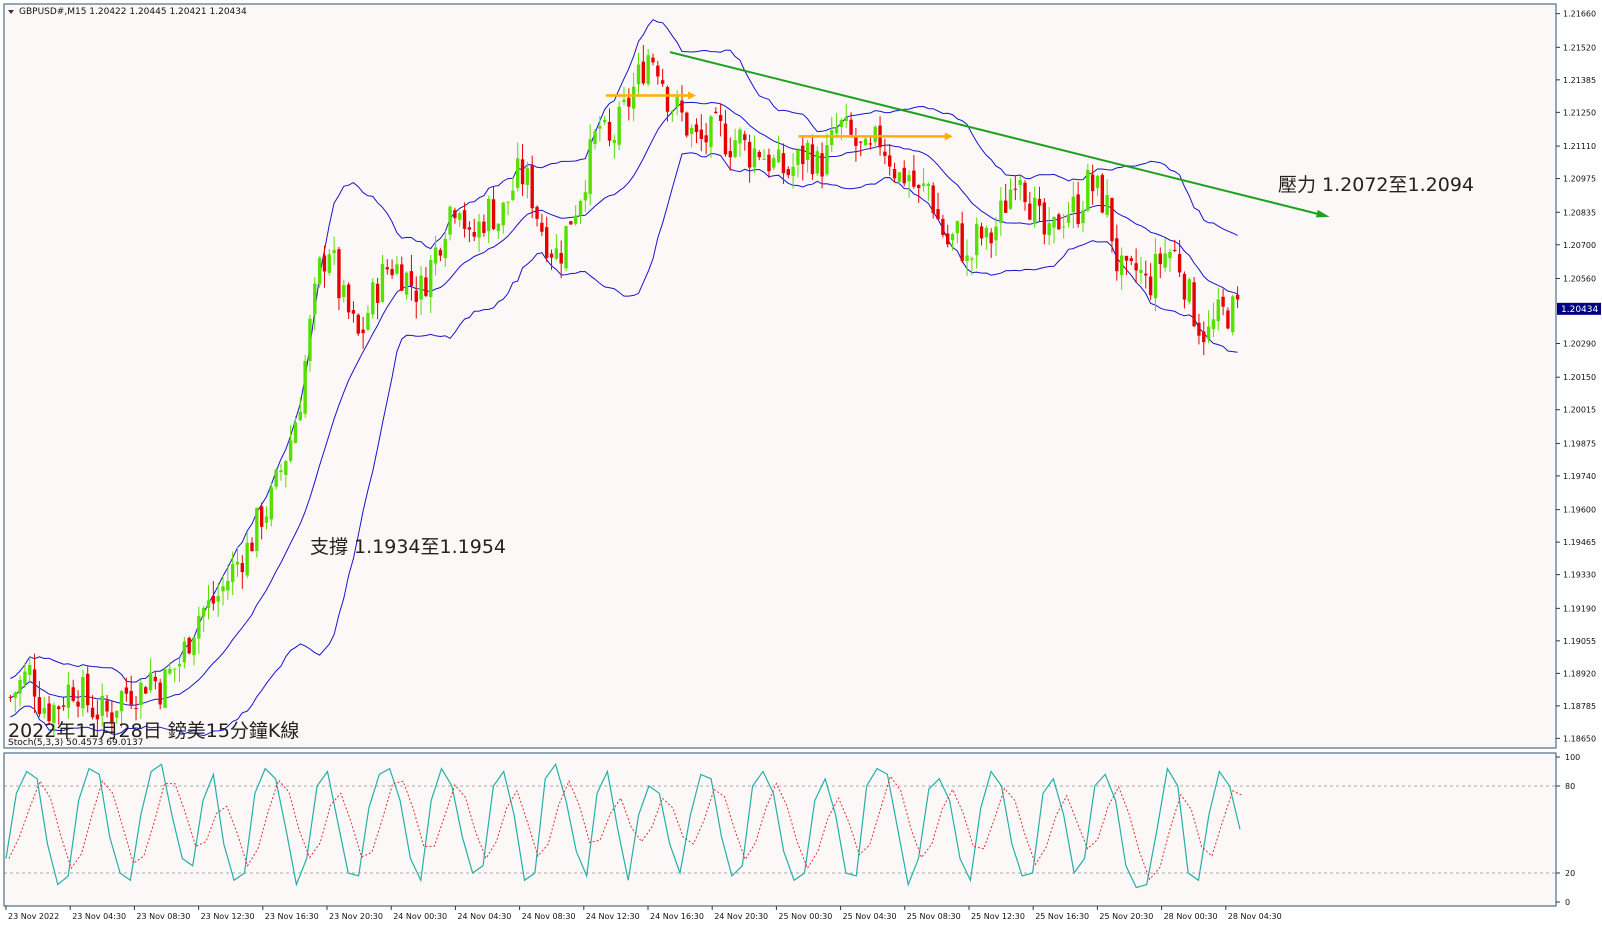 This screenshot has height=931, width=1602. Describe the element at coordinates (75, 743) in the screenshot. I see `stoch-info-text: Stoch(5,3,3) 50.4573 69.0137` at that location.